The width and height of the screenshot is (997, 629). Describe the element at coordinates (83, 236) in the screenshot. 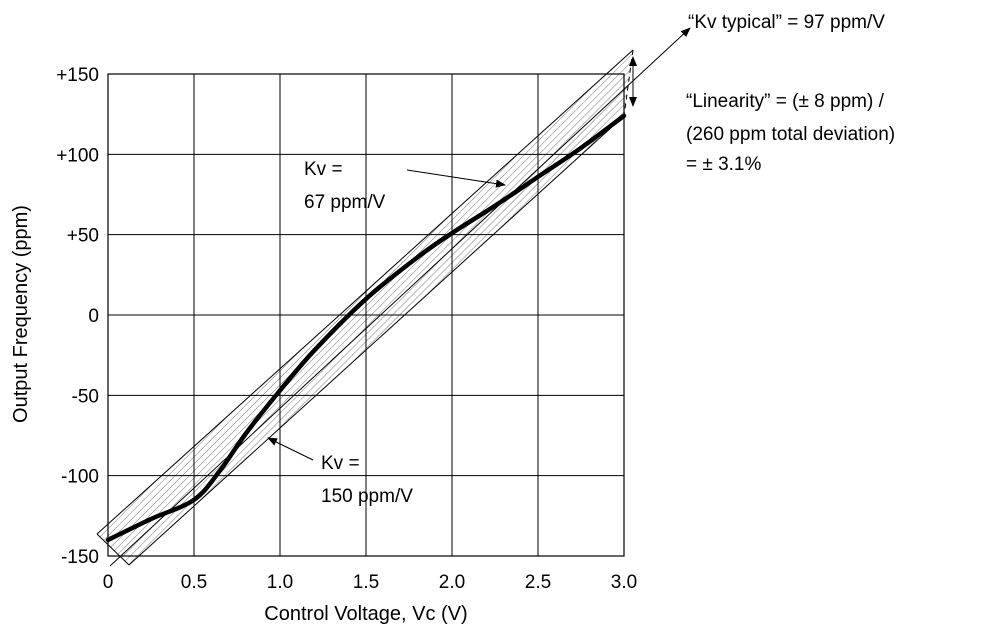

I see `y-tick-label: +50` at that location.